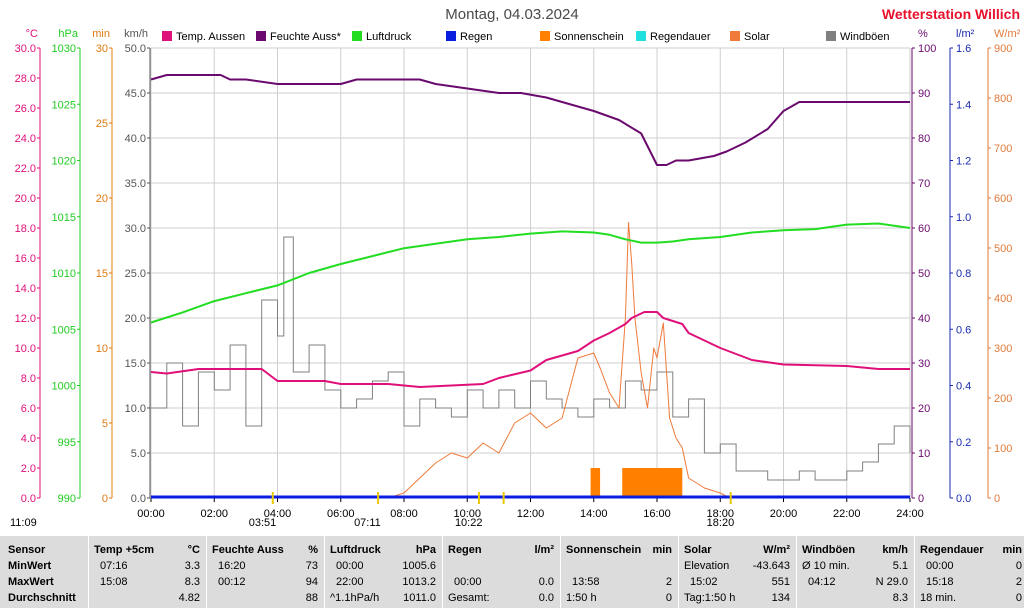 Image resolution: width=1024 pixels, height=608 pixels. Describe the element at coordinates (668, 582) in the screenshot. I see `stats-sonne-max-value: 2` at that location.